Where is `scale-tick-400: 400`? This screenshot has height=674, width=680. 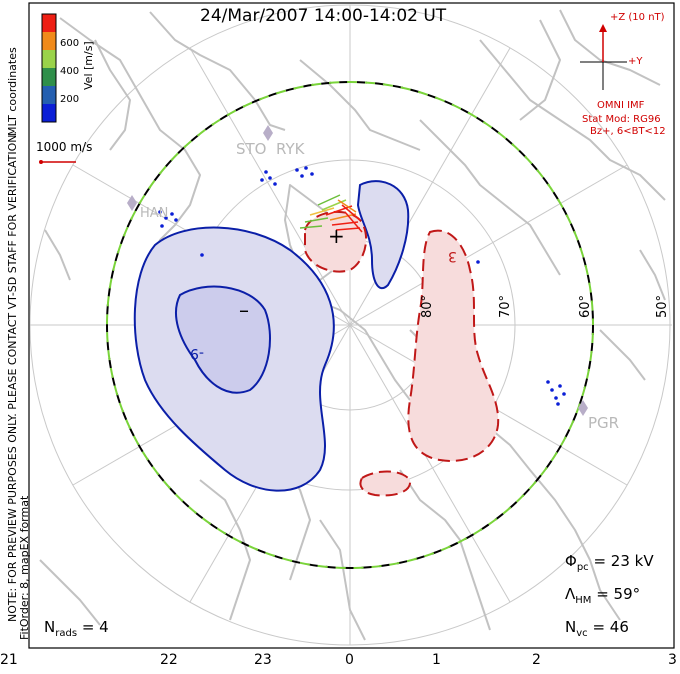
scale-tick-400: 400 is located at coordinates (70, 71).